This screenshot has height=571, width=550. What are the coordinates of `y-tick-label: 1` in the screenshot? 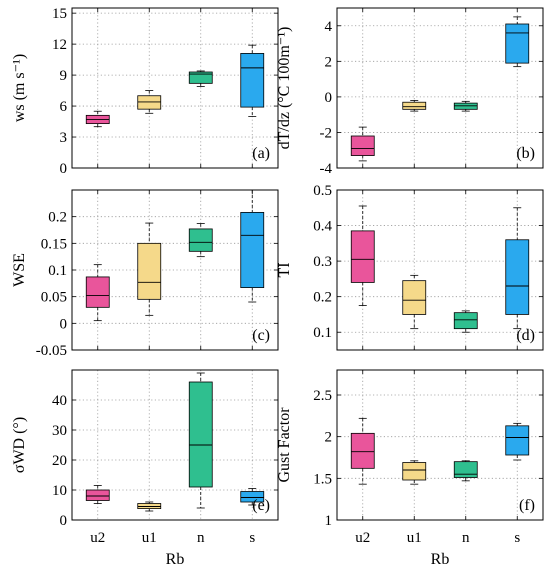 It's located at (329, 521).